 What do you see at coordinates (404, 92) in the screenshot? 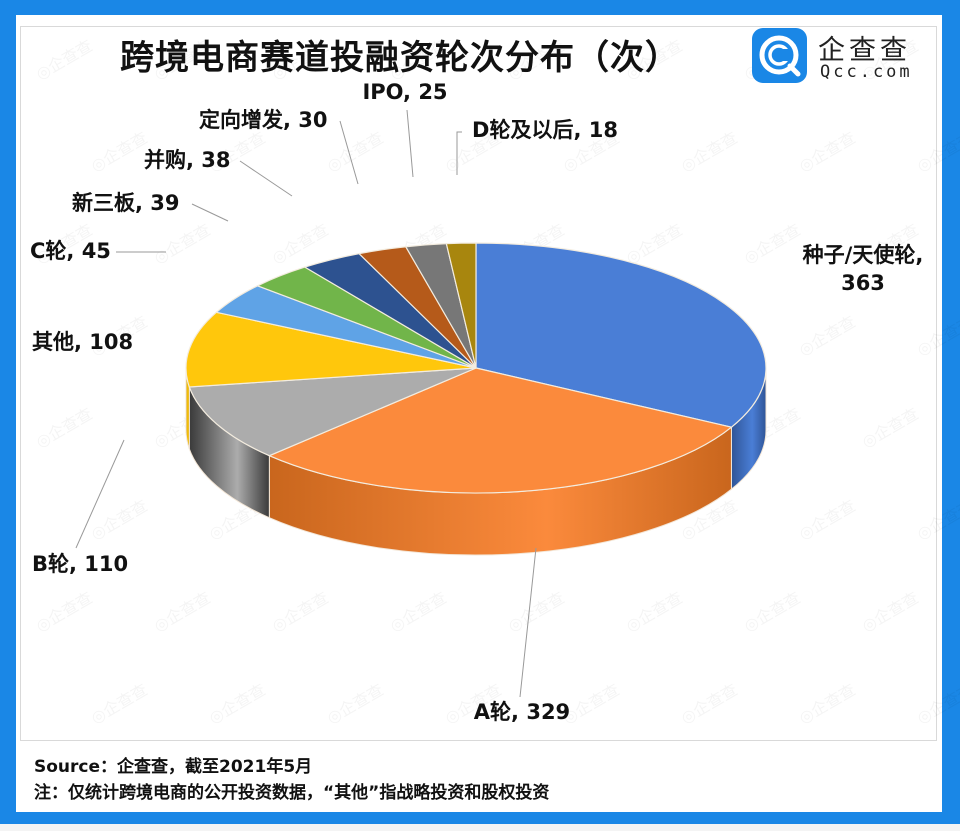
I see `data-label: IPO, 25` at bounding box center [404, 92].